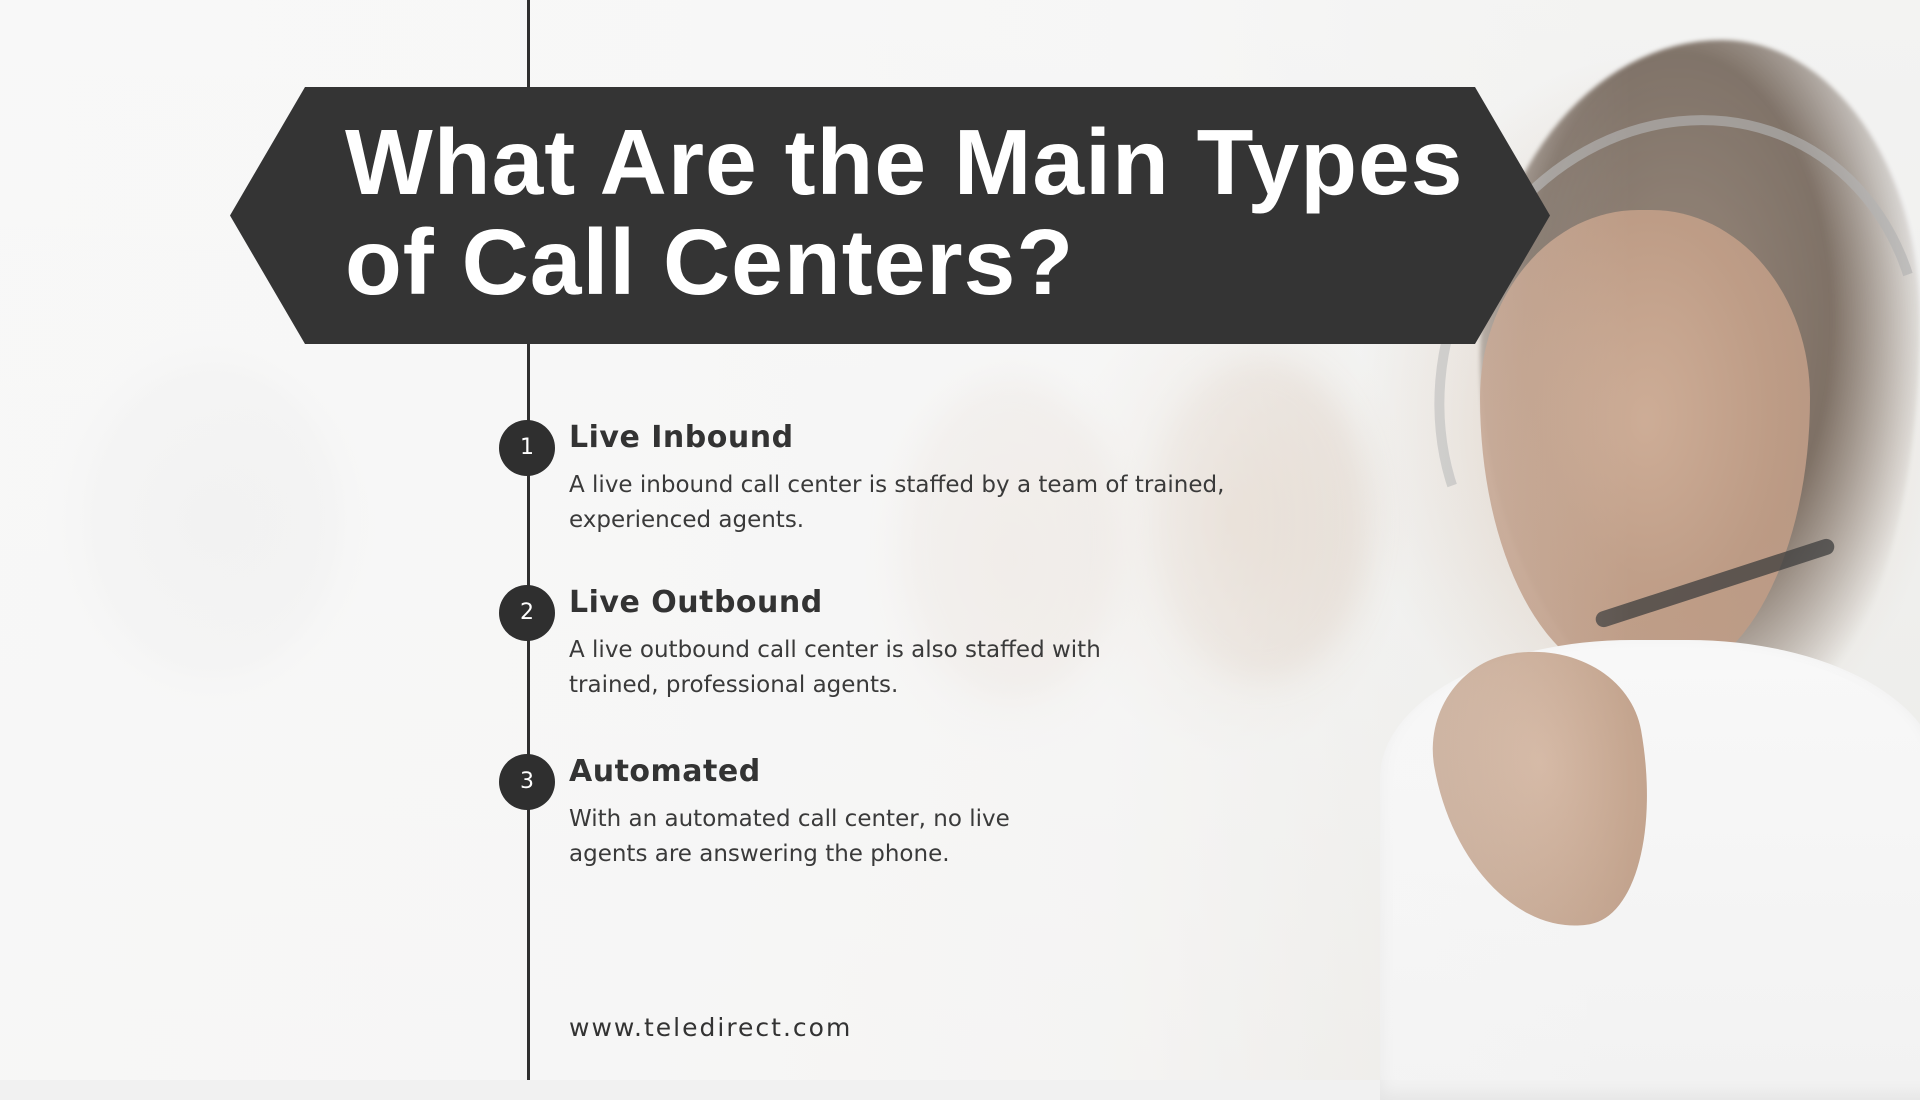  Describe the element at coordinates (904, 212) in the screenshot. I see `page-title: What Are the Main Types of Call Centers?` at that location.